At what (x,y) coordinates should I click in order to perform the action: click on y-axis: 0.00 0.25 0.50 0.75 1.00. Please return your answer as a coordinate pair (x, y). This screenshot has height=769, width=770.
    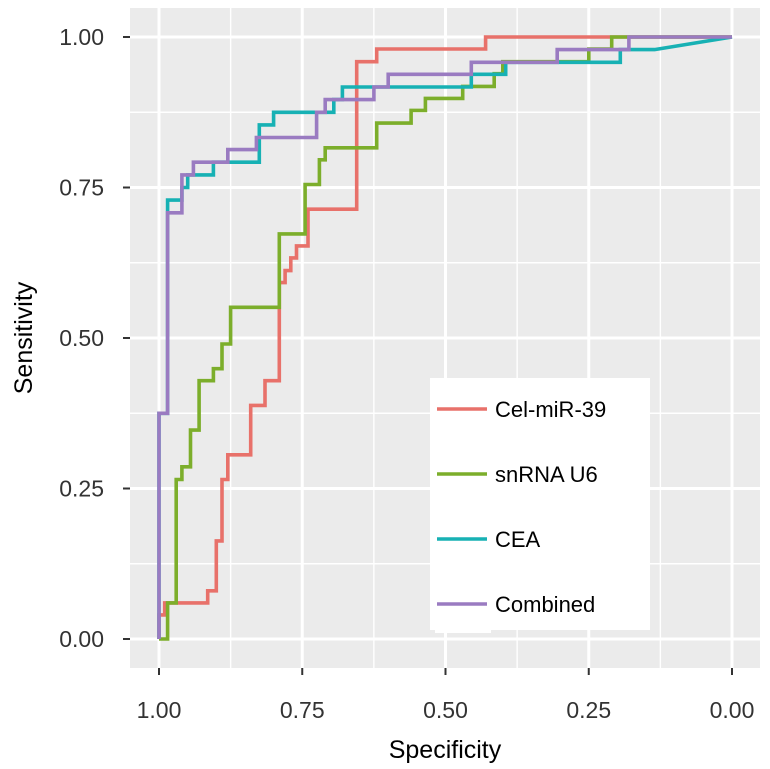
    Looking at the image, I should click on (94, 338).